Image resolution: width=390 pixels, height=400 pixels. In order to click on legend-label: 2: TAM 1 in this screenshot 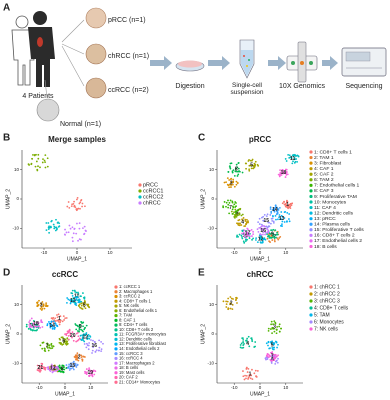, I will do `click(324, 158)`.